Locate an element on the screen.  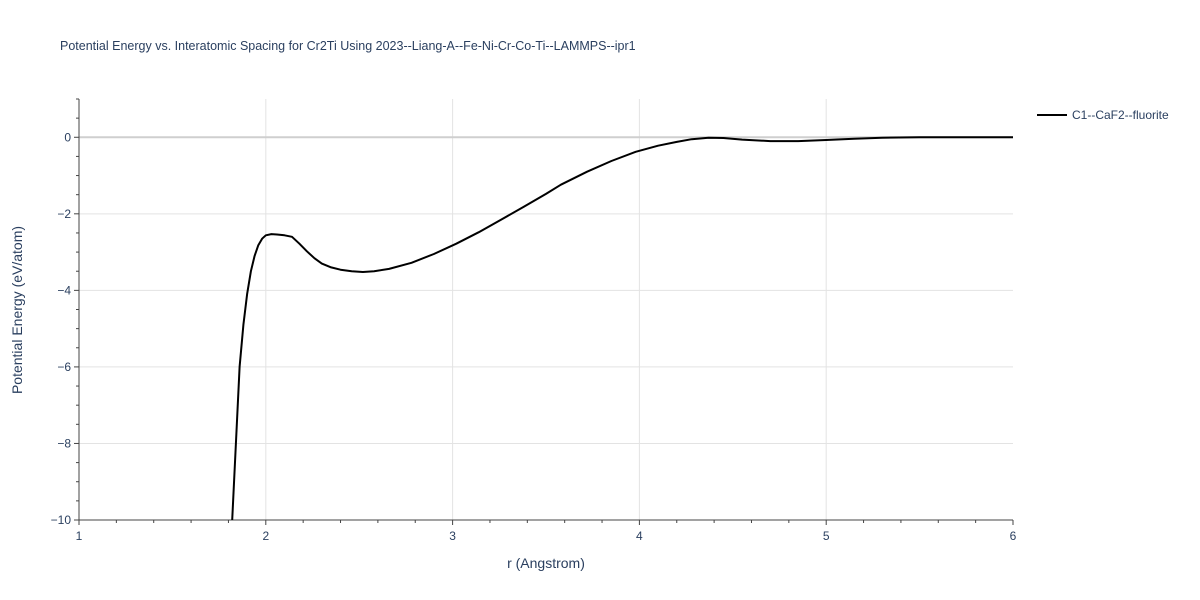
x-axis-title: r (Angstrom) is located at coordinates (546, 563).